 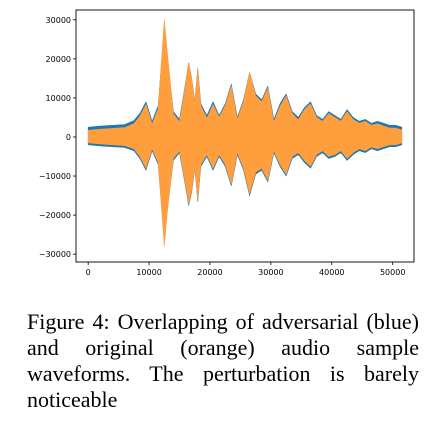 I want to click on x-tick-label: 10000, so click(x=148, y=272).